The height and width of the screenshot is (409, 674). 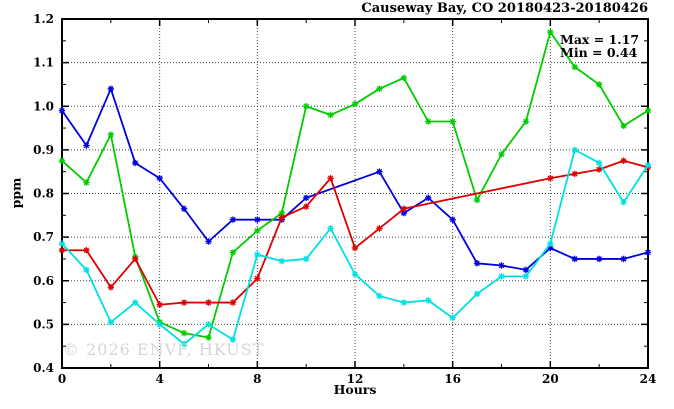 What do you see at coordinates (16, 193) in the screenshot?
I see `y-axis-title: ppm` at bounding box center [16, 193].